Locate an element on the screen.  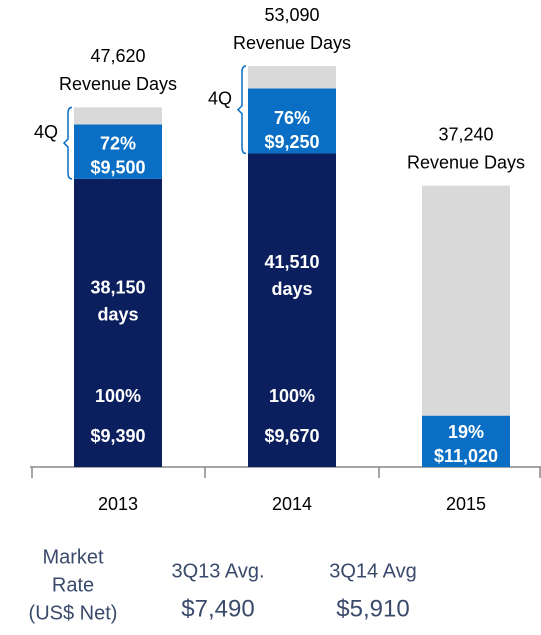
rate-label: $11,020 is located at coordinates (466, 456).